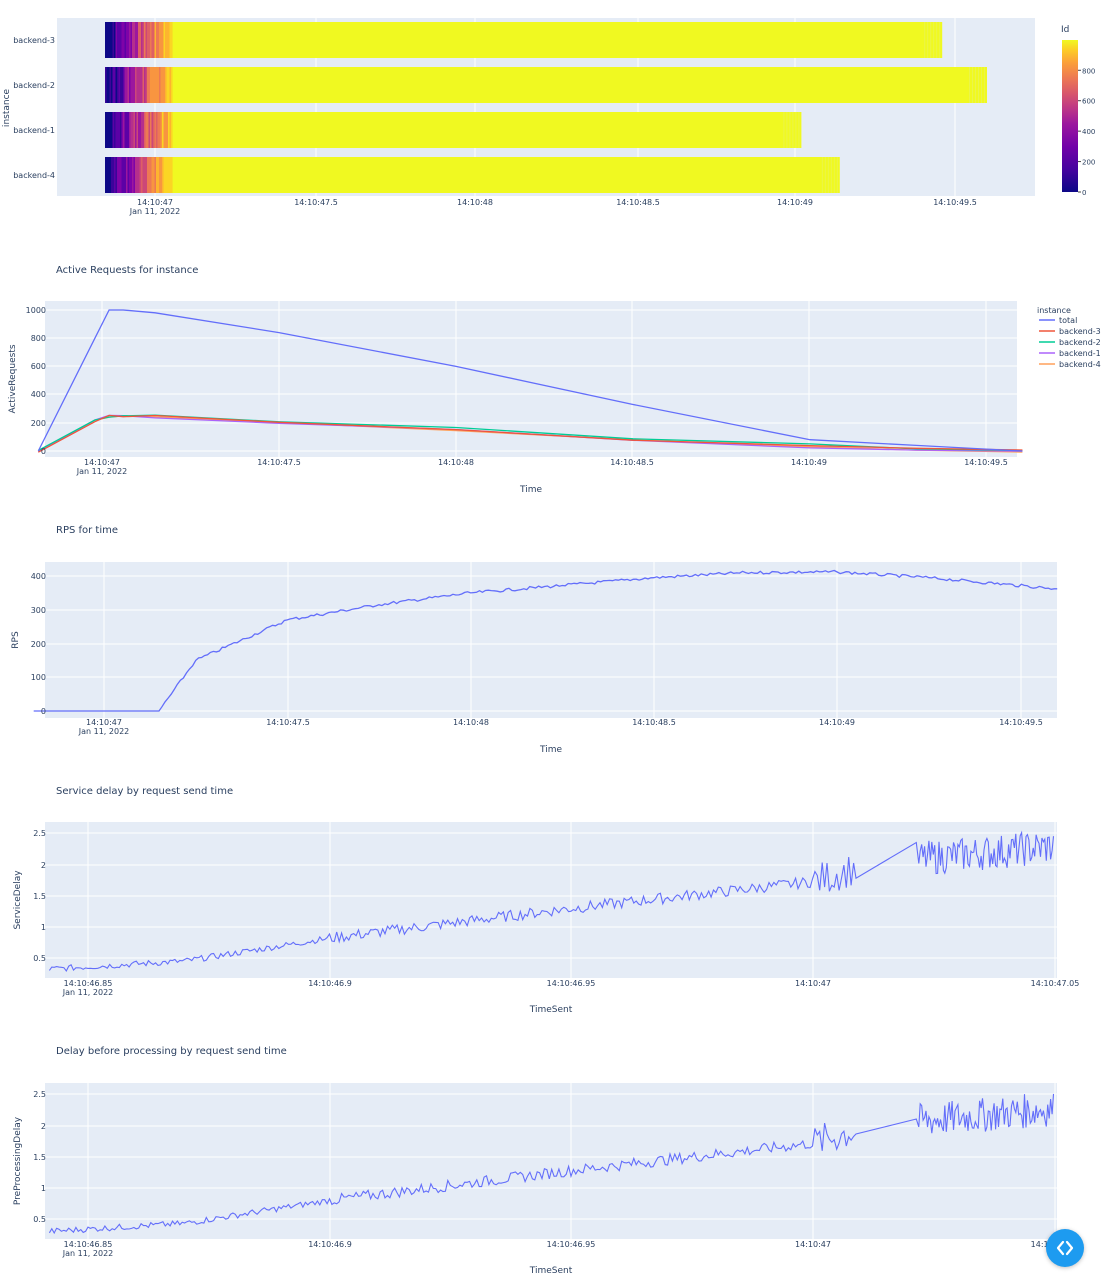 The width and height of the screenshot is (1104, 1280). What do you see at coordinates (1070, 364) in the screenshot?
I see `legend-item: backend-4` at bounding box center [1070, 364].